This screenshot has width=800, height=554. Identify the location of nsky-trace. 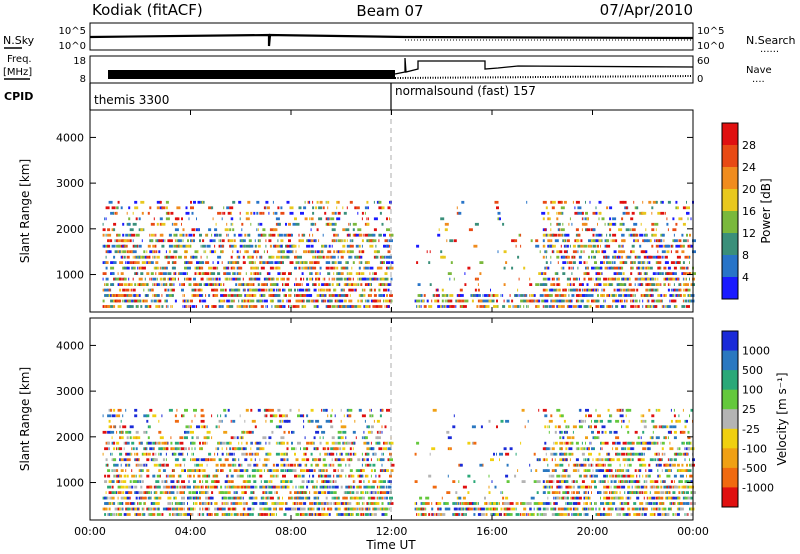
(391, 40).